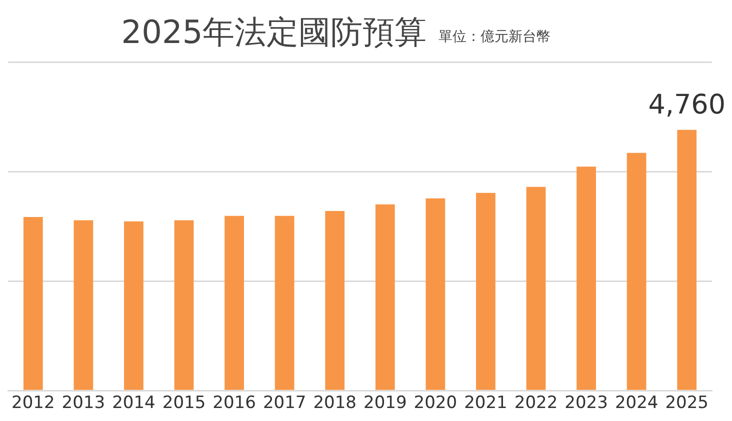  I want to click on data-label: 4,760, so click(687, 104).